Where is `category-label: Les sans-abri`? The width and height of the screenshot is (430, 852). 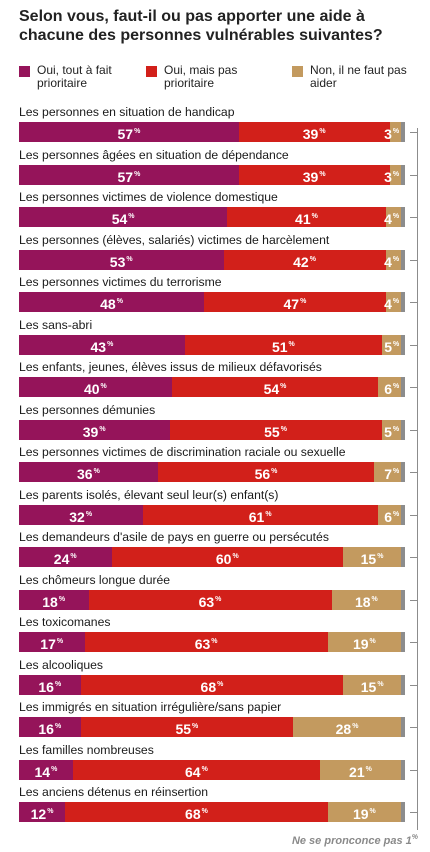 category-label: Les sans-abri is located at coordinates (56, 324).